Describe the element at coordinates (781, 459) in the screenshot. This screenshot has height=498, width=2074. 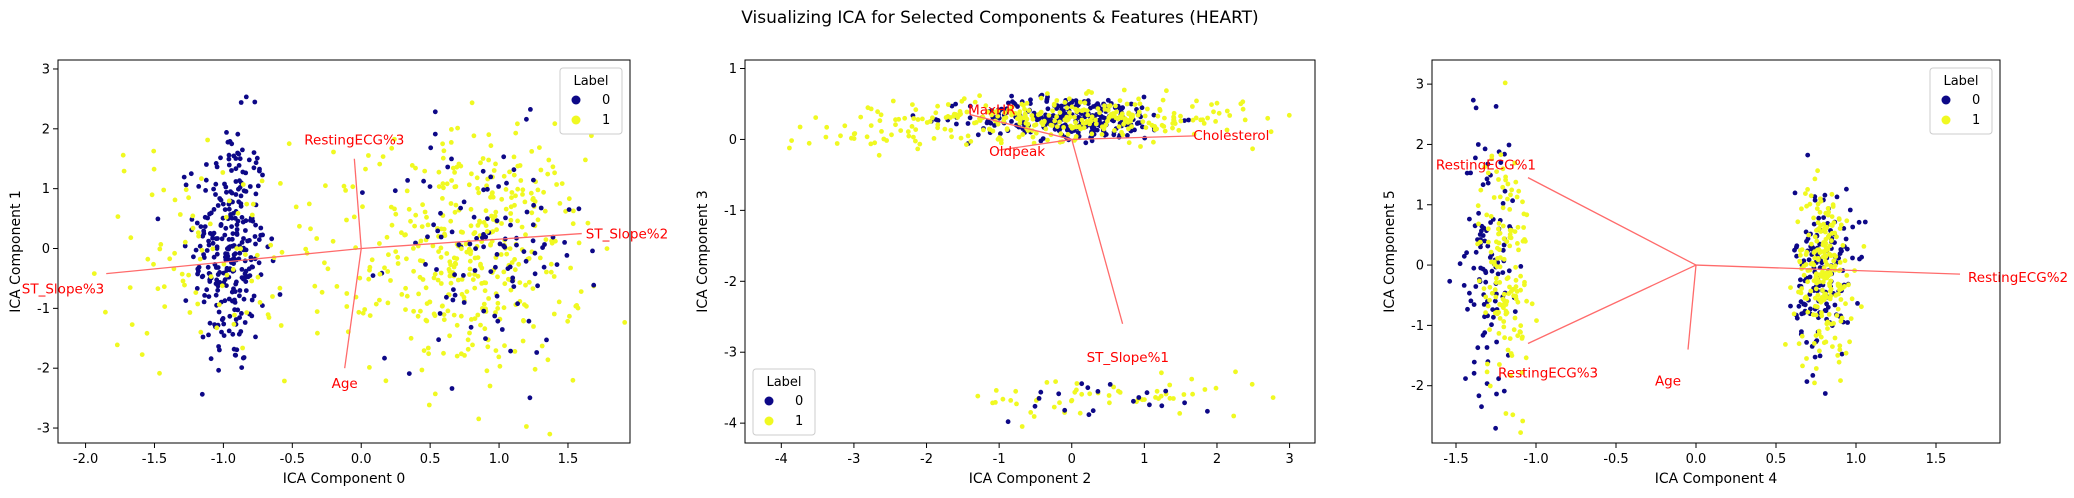
I see `x-tick-label: -4` at that location.